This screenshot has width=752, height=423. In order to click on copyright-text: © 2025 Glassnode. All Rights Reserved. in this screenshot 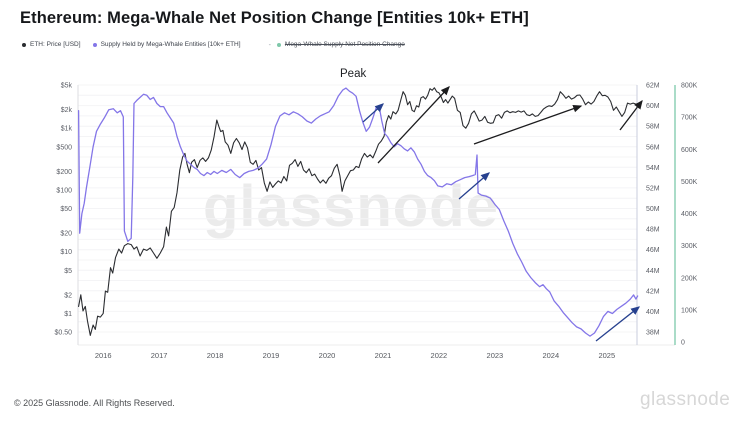, I will do `click(94, 403)`.